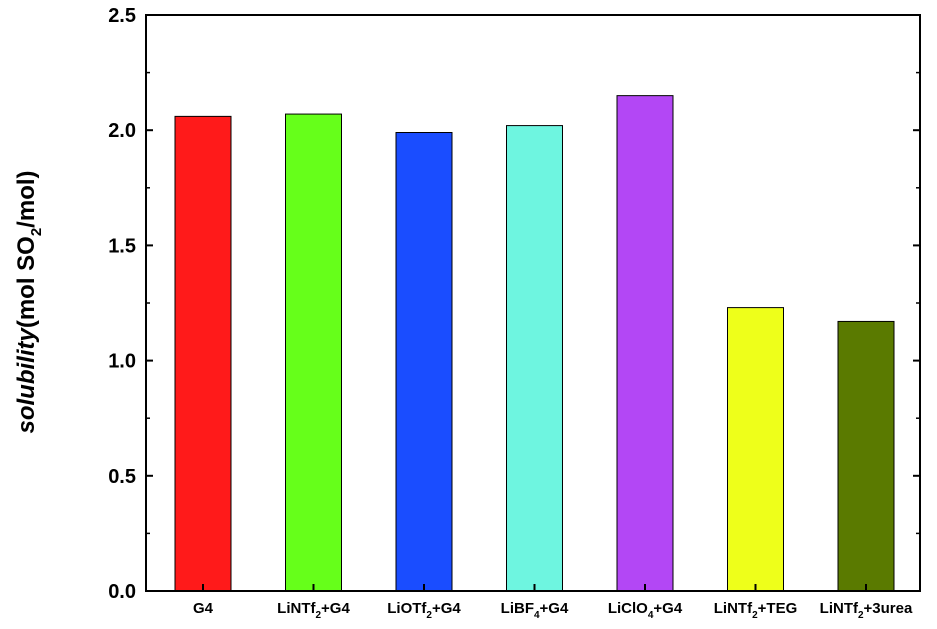 The image size is (937, 629). What do you see at coordinates (313, 610) in the screenshot?
I see `x-tick-label: LiNTf2+G4` at bounding box center [313, 610].